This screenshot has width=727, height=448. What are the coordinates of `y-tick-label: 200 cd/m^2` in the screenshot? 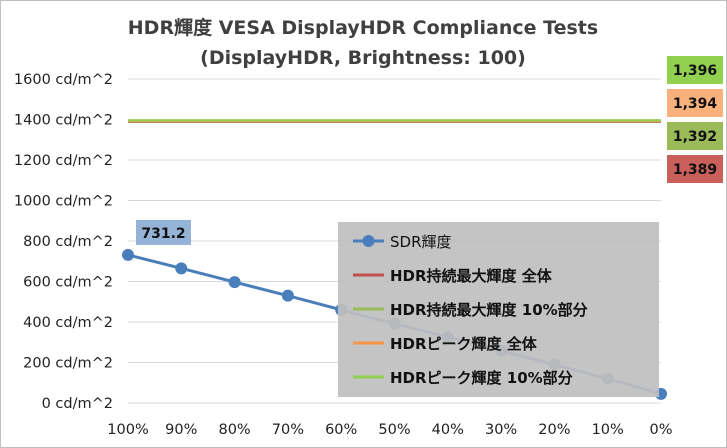 It's located at (68, 364).